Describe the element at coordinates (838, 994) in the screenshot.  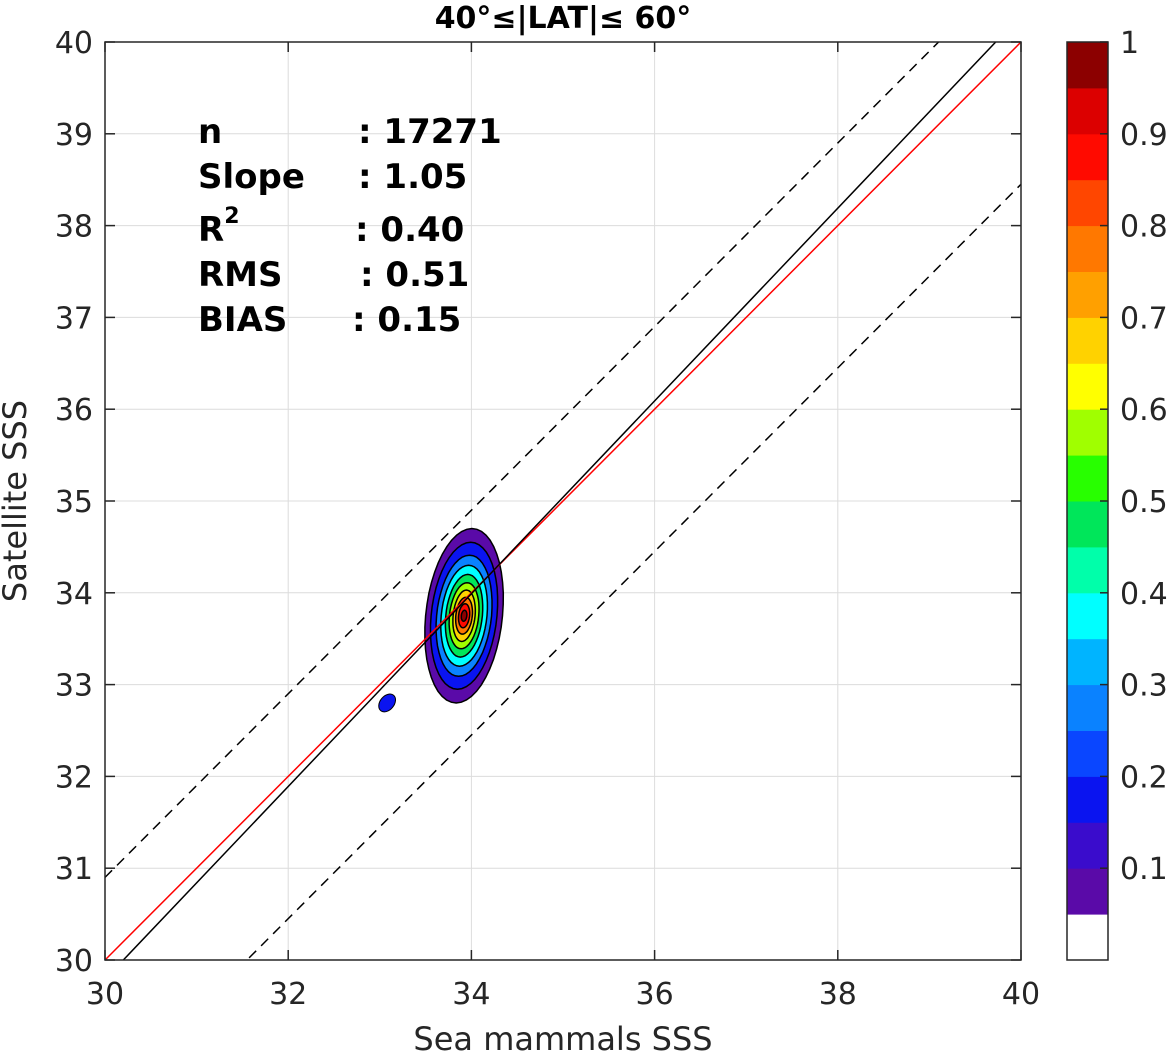
I see `x-tick-label: 38` at that location.